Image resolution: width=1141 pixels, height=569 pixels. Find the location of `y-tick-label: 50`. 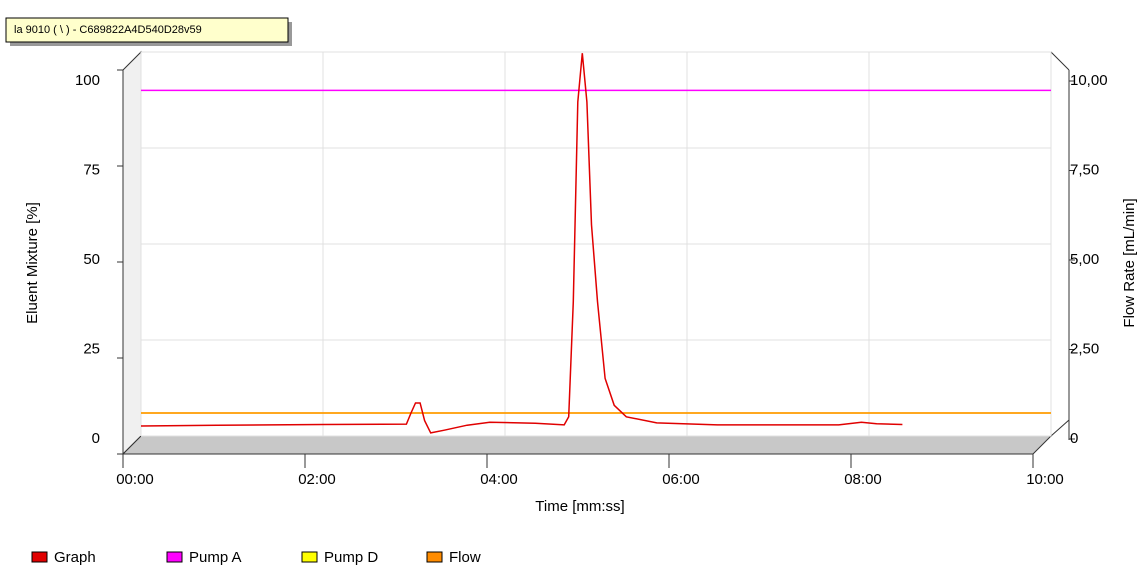

y-tick-label: 50 is located at coordinates (91, 259).